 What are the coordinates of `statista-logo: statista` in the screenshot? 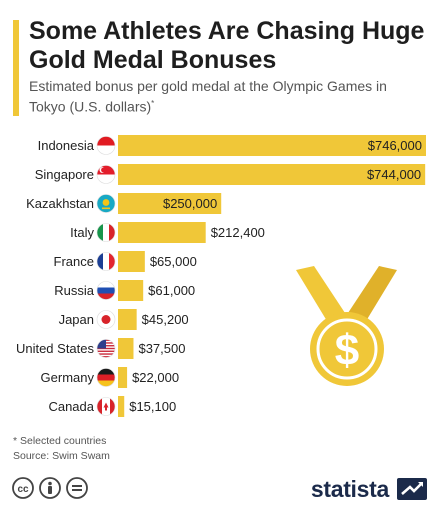 It's located at (357, 489).